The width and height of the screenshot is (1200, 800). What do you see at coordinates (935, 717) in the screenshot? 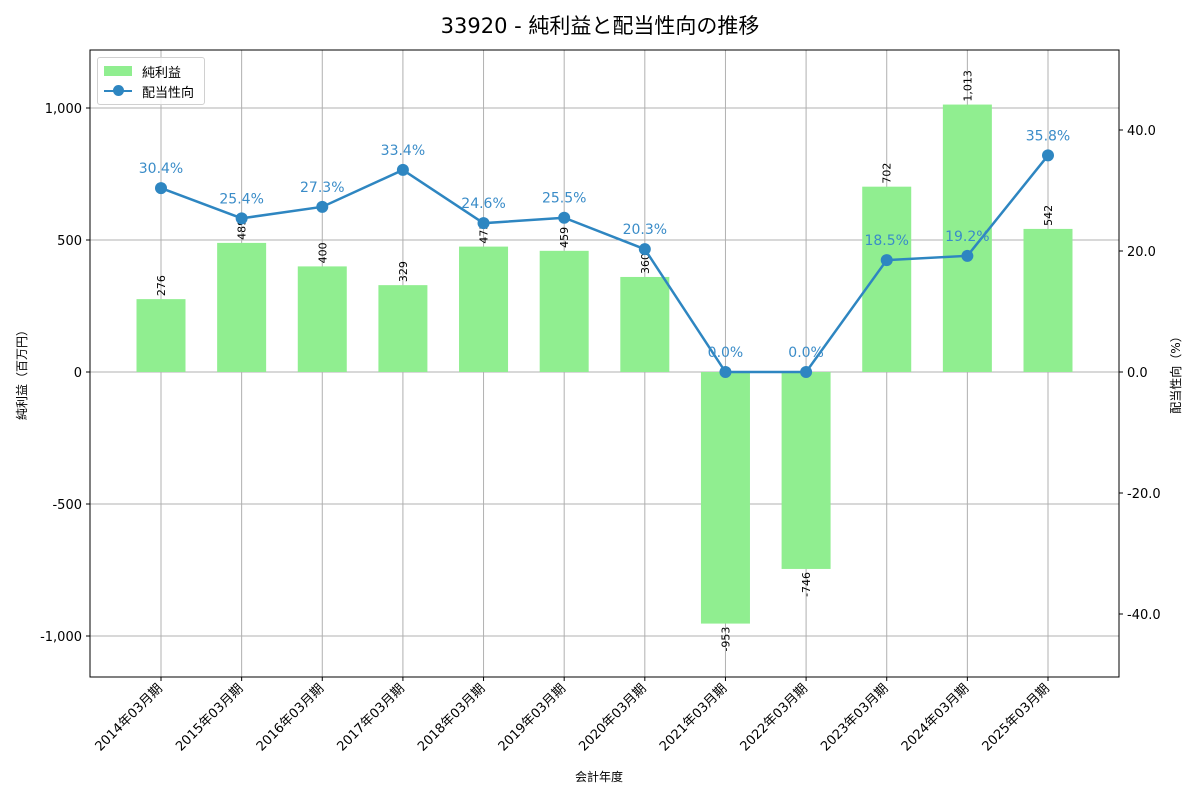
I see `x-tick-label: 2024年03月期` at bounding box center [935, 717].